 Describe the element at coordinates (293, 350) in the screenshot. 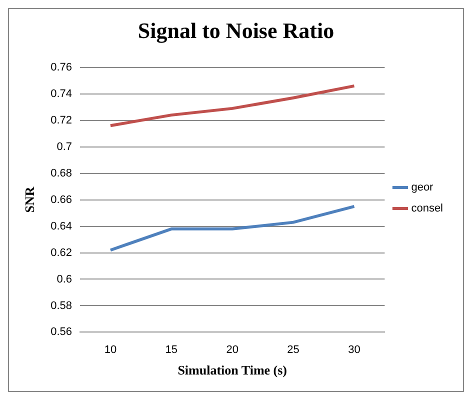

I see `x-tick-label: 25` at that location.